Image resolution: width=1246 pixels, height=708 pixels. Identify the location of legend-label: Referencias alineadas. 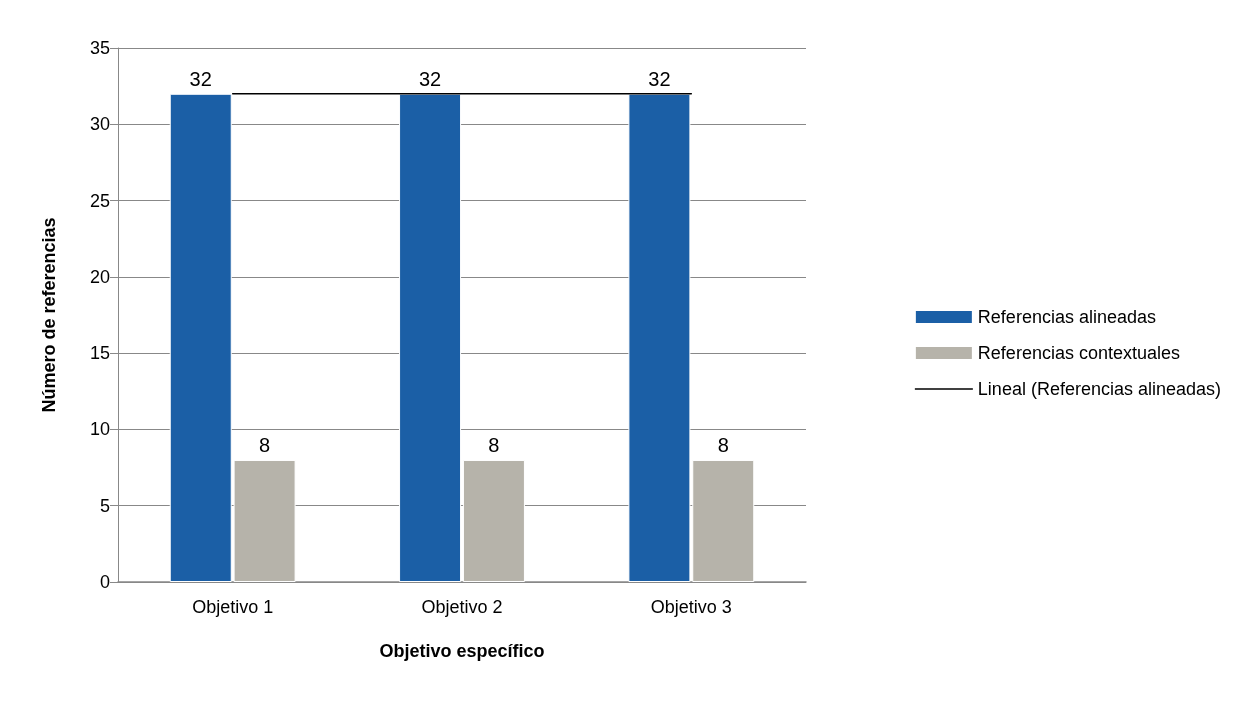
(1066, 317).